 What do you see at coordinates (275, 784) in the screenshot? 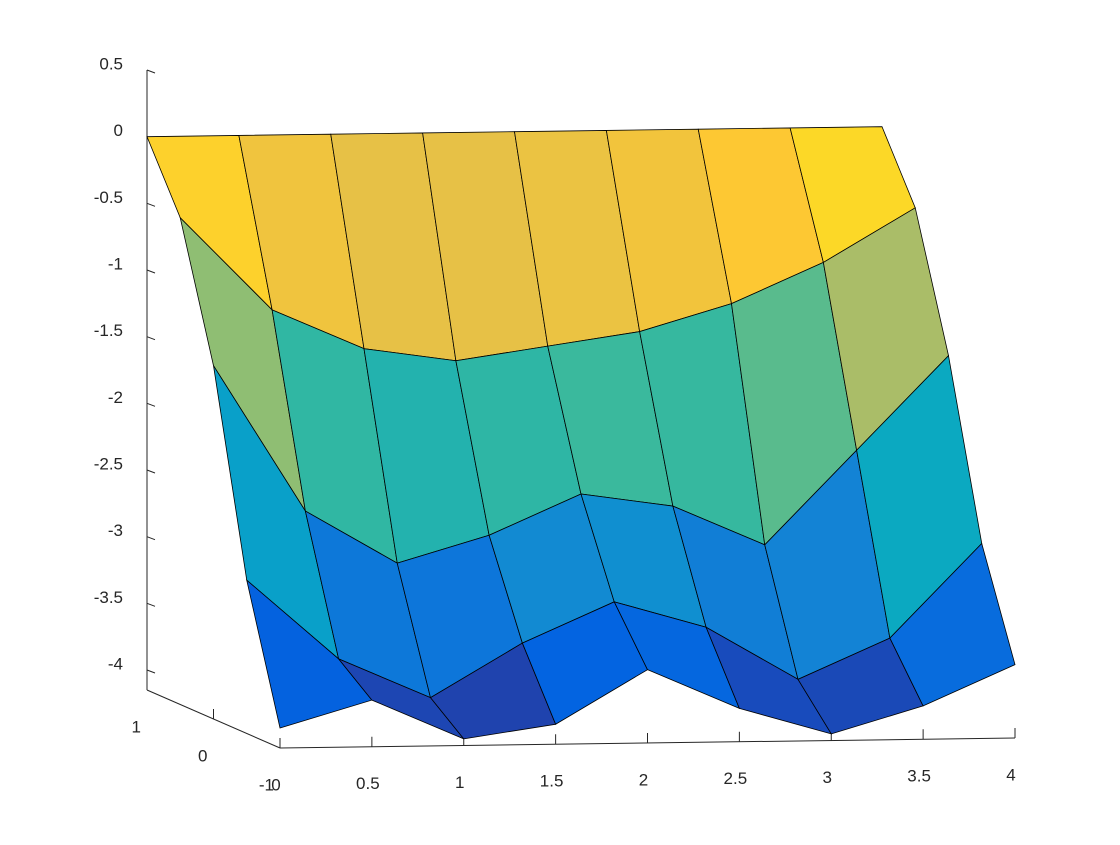
I see `x-tick-label: 0` at bounding box center [275, 784].